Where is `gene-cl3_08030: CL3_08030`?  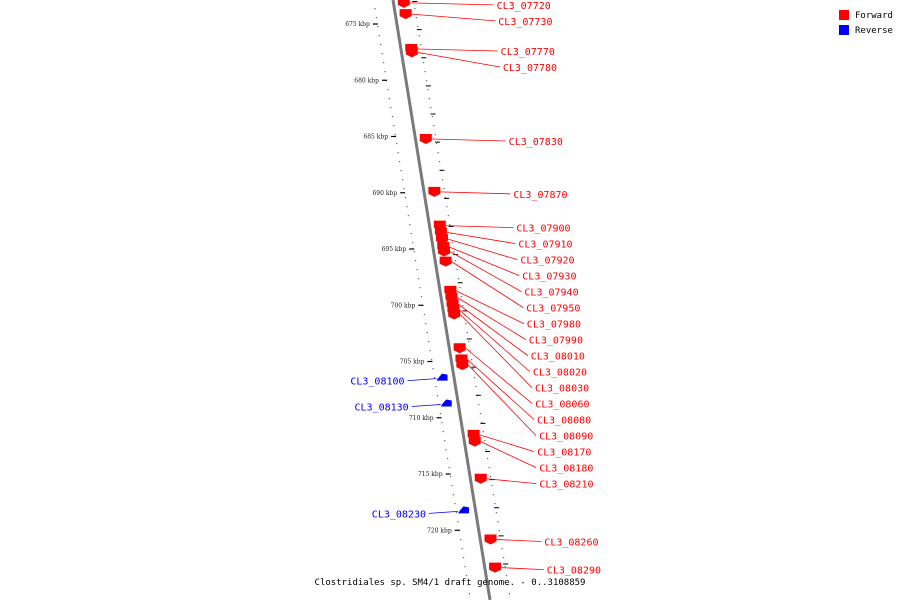 gene-cl3_08030: CL3_08030 is located at coordinates (518, 352).